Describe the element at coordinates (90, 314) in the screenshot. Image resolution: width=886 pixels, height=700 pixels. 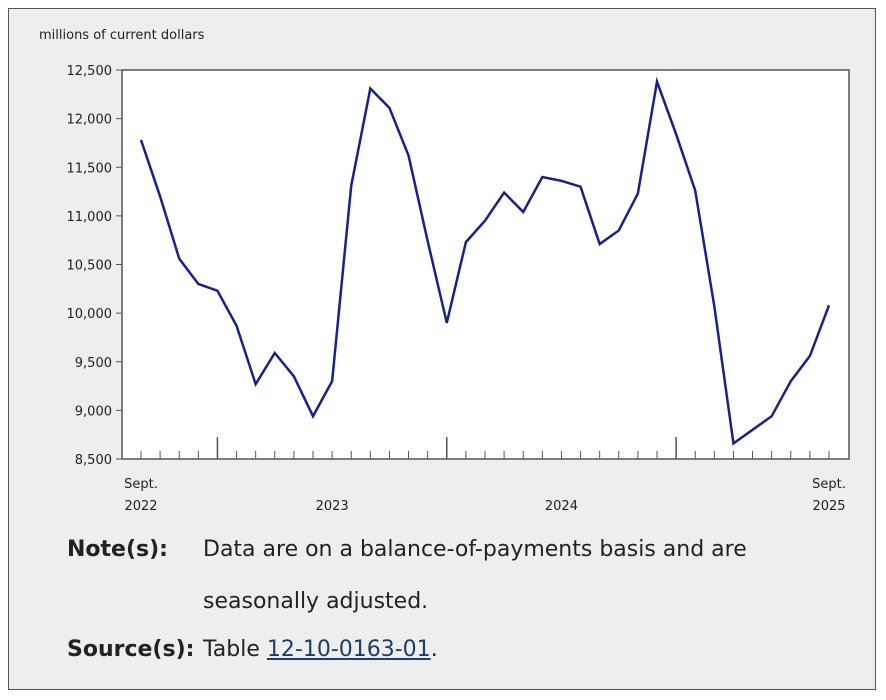
I see `y-tick-label: 10,000` at that location.